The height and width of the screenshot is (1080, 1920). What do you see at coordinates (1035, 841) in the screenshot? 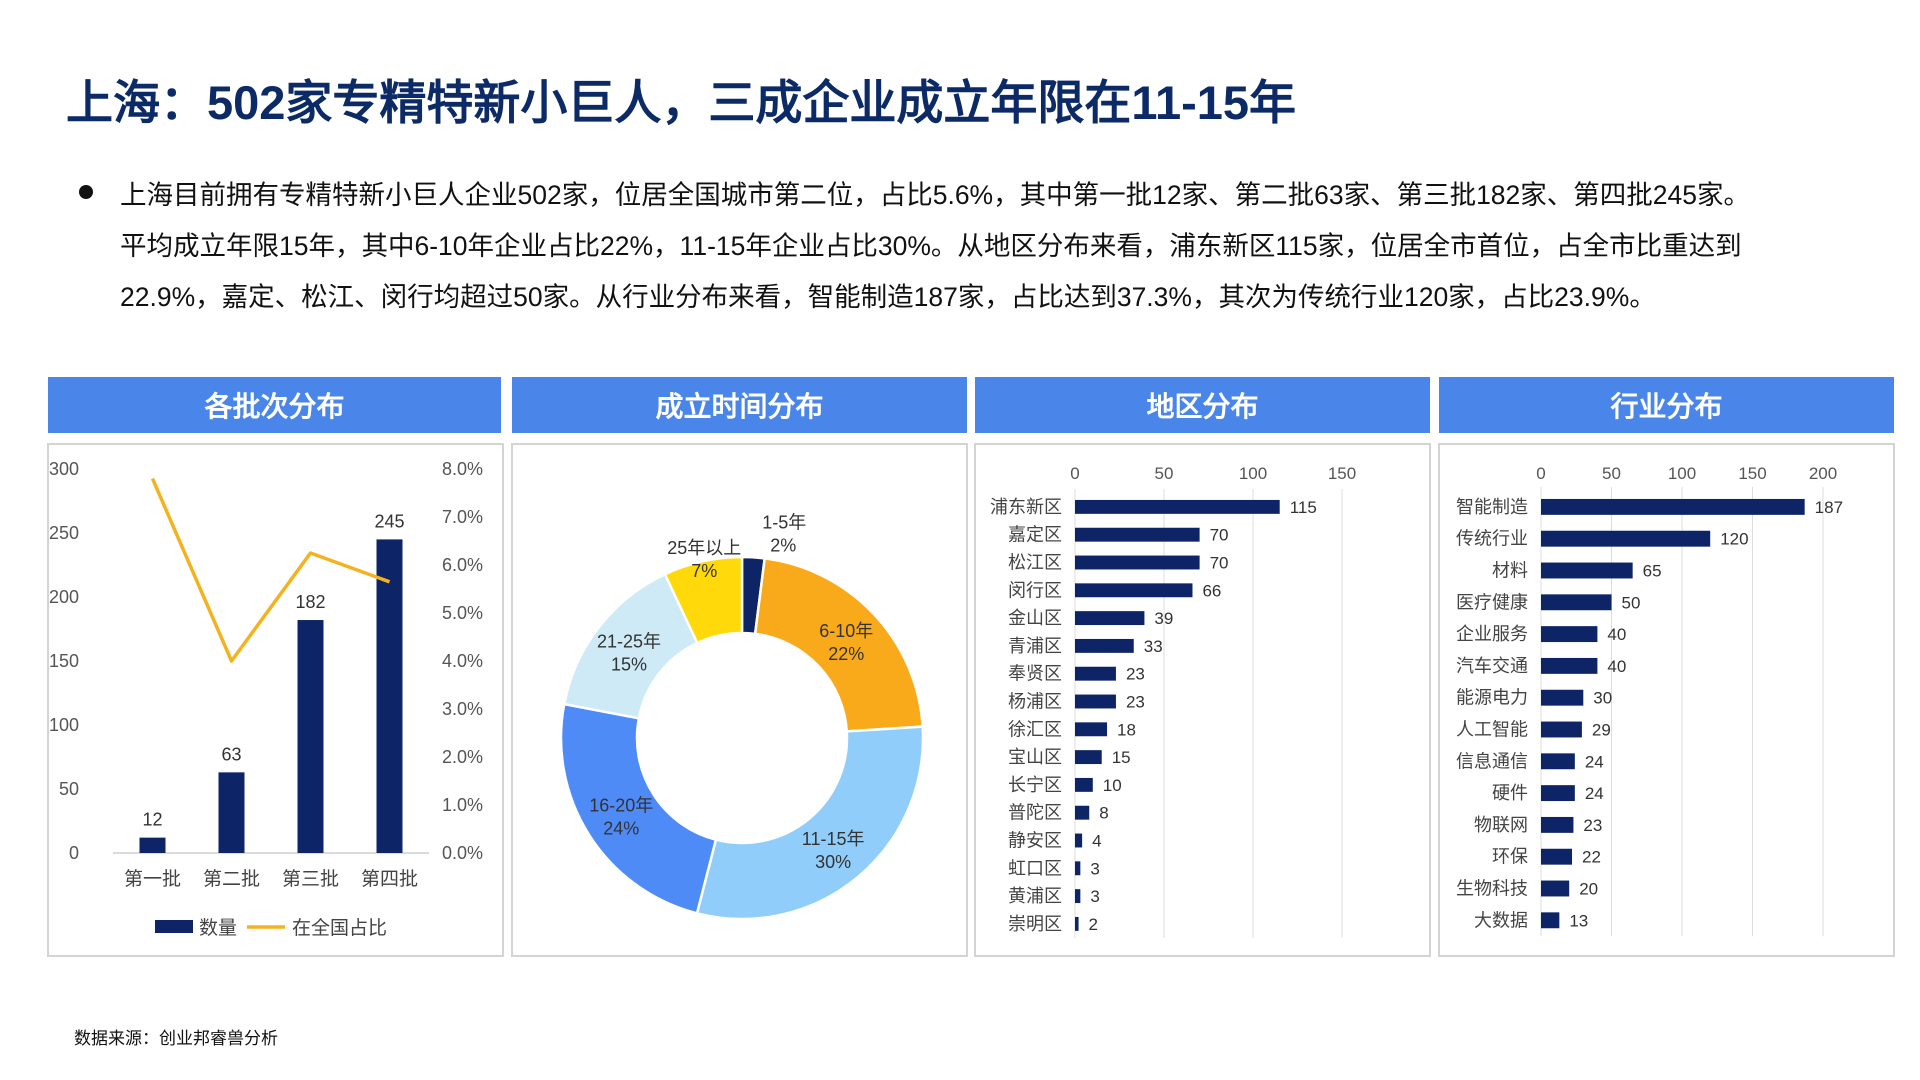
I see `category-label: 静安区` at bounding box center [1035, 841].